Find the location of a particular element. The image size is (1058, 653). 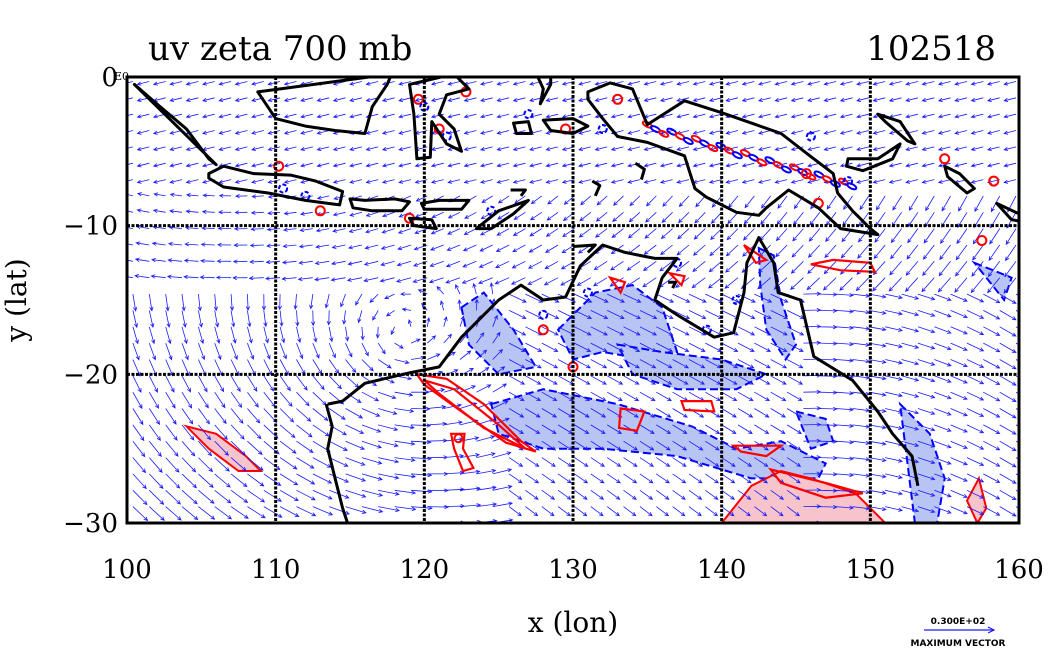

x-tick-label: 150 is located at coordinates (871, 570).